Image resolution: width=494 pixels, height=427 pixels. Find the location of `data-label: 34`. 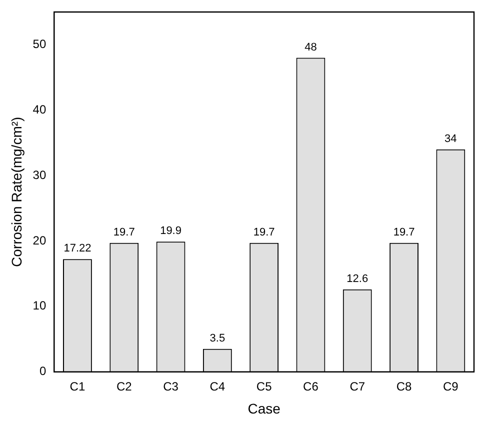

data-label: 34 is located at coordinates (450, 138).